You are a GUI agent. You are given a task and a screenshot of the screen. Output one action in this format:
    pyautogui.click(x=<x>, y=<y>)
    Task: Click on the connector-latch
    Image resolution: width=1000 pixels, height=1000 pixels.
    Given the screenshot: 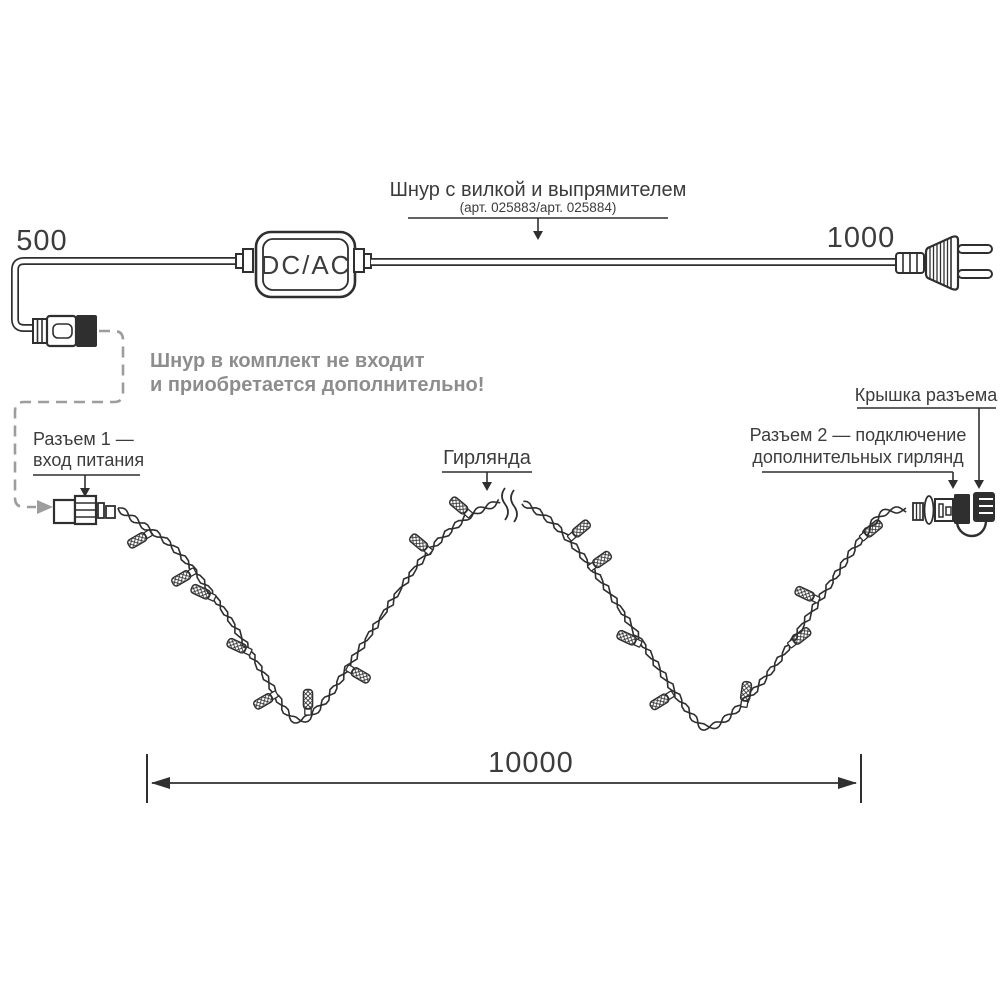 What is the action you would take?
    pyautogui.click(x=62, y=331)
    